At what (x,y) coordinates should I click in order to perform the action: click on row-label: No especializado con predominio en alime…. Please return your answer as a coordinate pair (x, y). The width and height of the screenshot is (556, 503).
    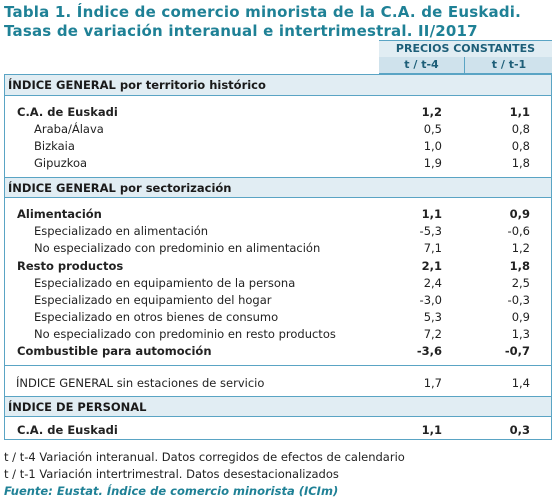
    Looking at the image, I should click on (177, 248).